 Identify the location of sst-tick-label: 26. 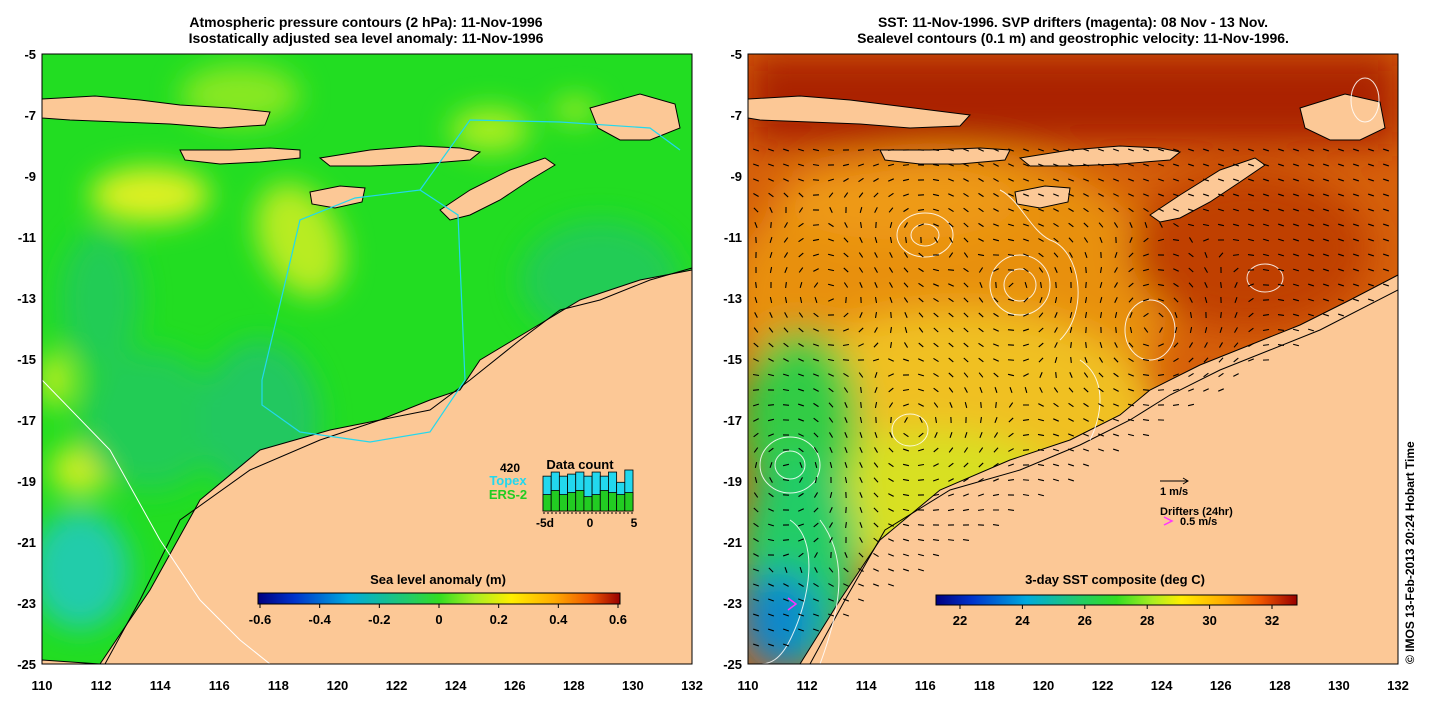
(1085, 620).